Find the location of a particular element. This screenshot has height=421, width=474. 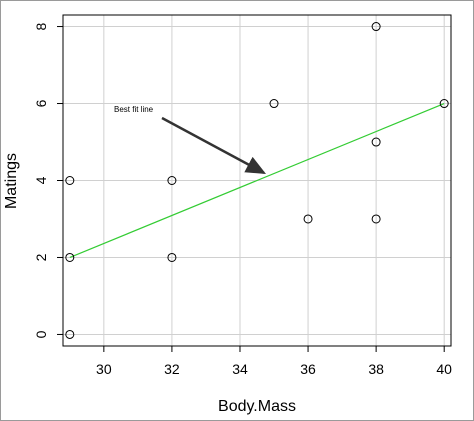

y-tick-label-4: 8 is located at coordinates (41, 26).